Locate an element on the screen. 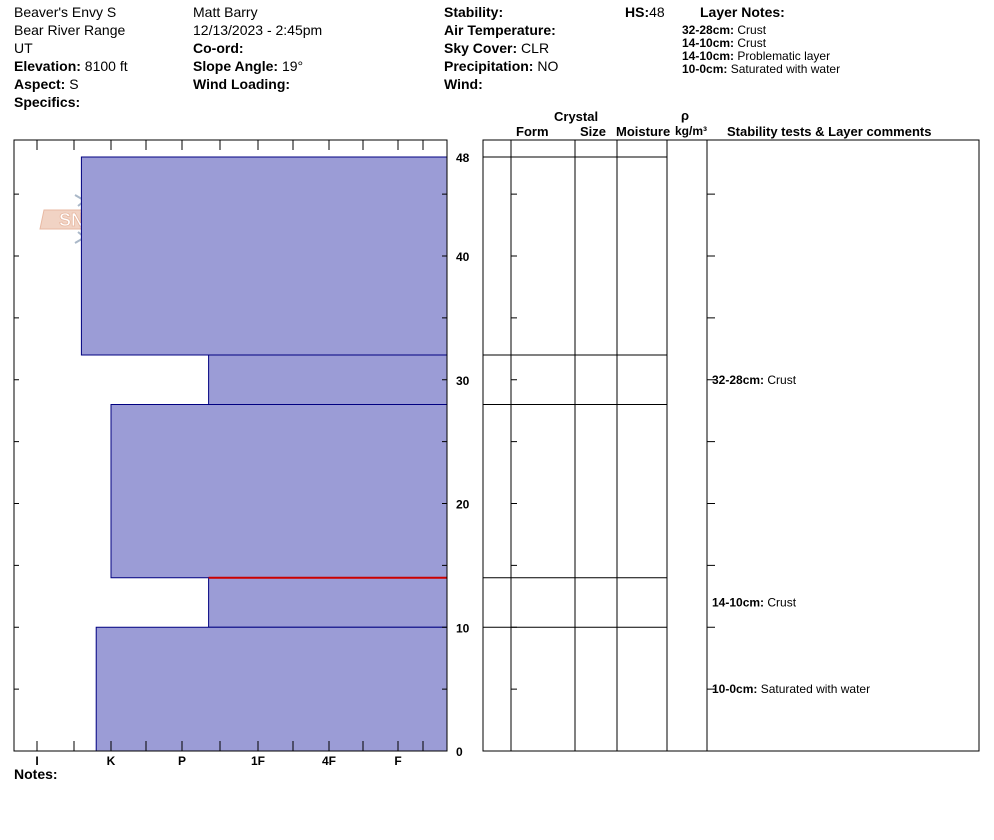 The image size is (994, 840). precipitation-label: Precipitation: is located at coordinates (489, 66).